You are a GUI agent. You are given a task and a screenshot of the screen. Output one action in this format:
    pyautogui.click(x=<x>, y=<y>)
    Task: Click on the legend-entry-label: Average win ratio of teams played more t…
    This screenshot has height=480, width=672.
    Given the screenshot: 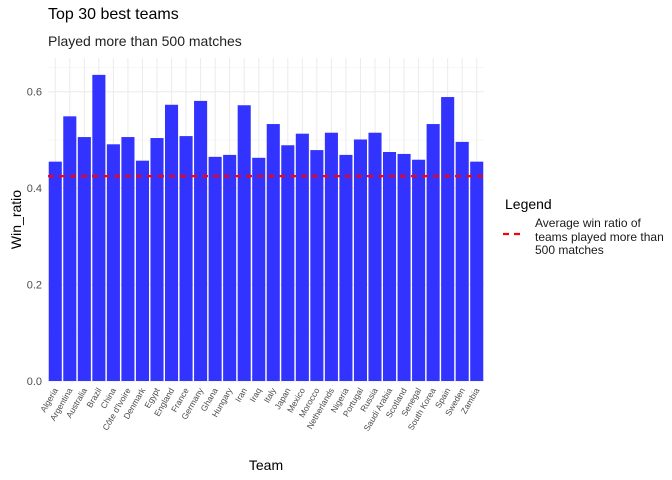 What is the action you would take?
    pyautogui.click(x=599, y=236)
    